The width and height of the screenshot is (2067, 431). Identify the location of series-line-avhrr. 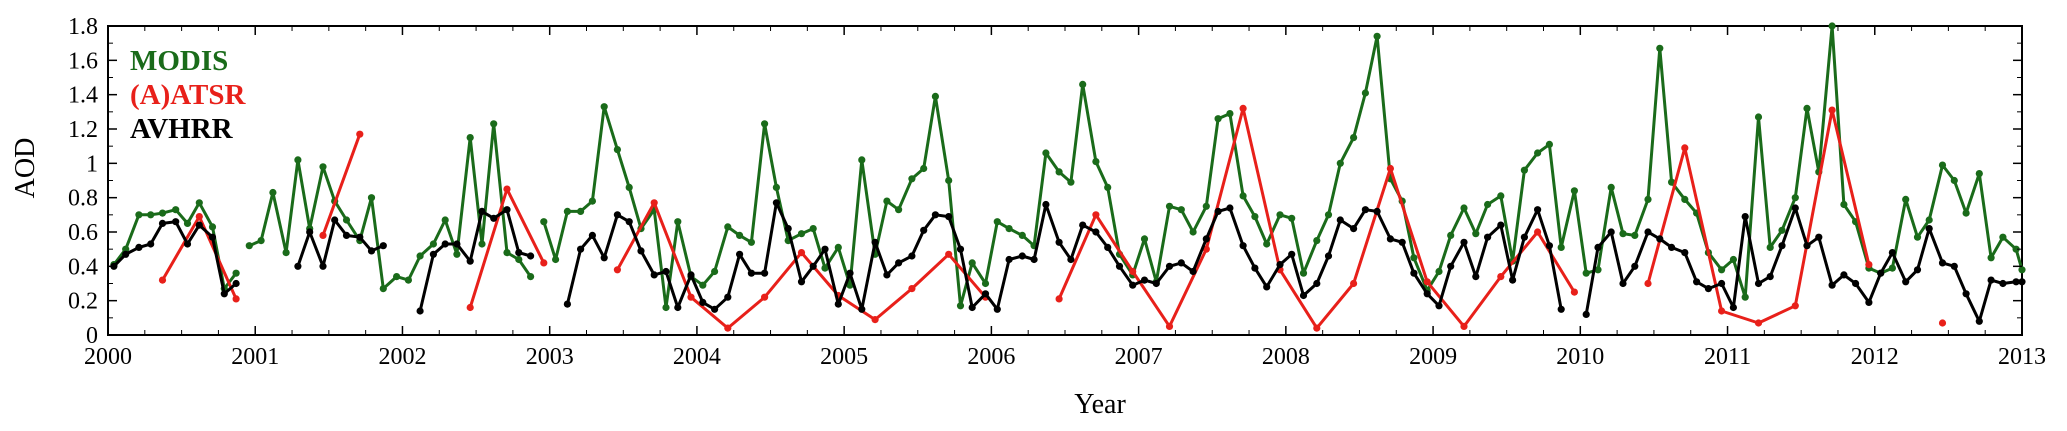
(475, 260).